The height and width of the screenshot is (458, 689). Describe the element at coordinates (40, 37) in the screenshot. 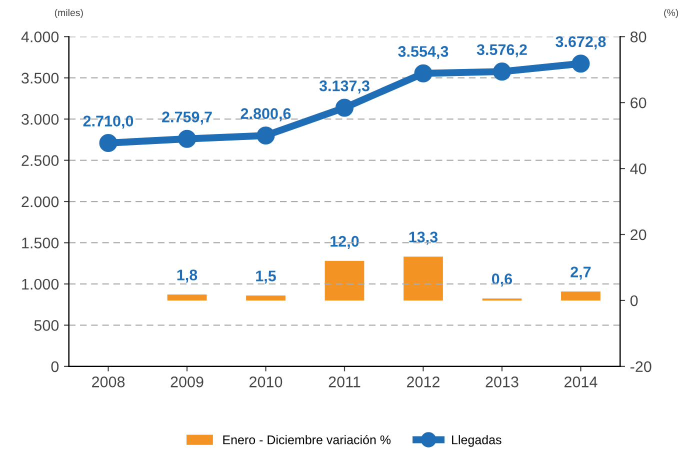

I see `y-tick-label: 4.000` at that location.